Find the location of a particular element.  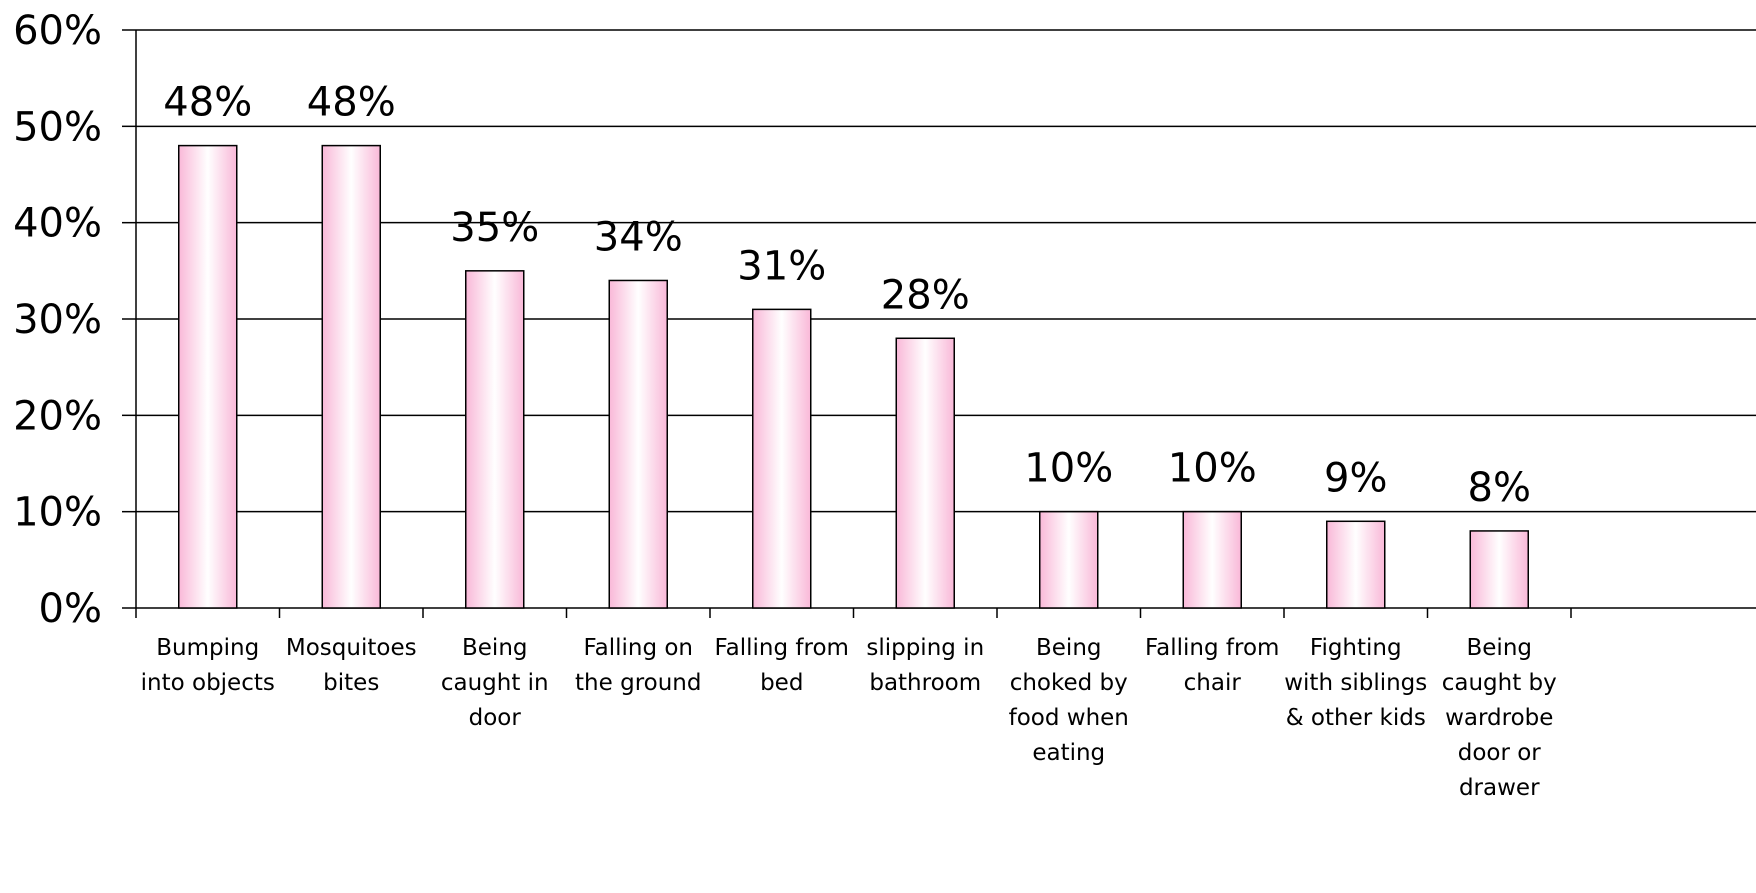

y-axis-tick-label: 50% is located at coordinates (57, 127).